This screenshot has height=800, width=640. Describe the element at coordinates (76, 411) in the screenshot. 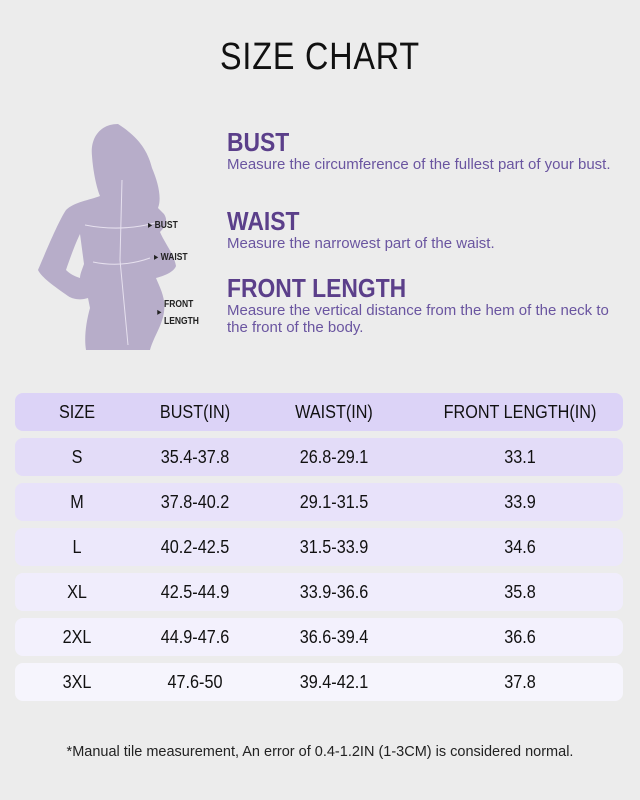

I see `header-cell: SIZE` at that location.